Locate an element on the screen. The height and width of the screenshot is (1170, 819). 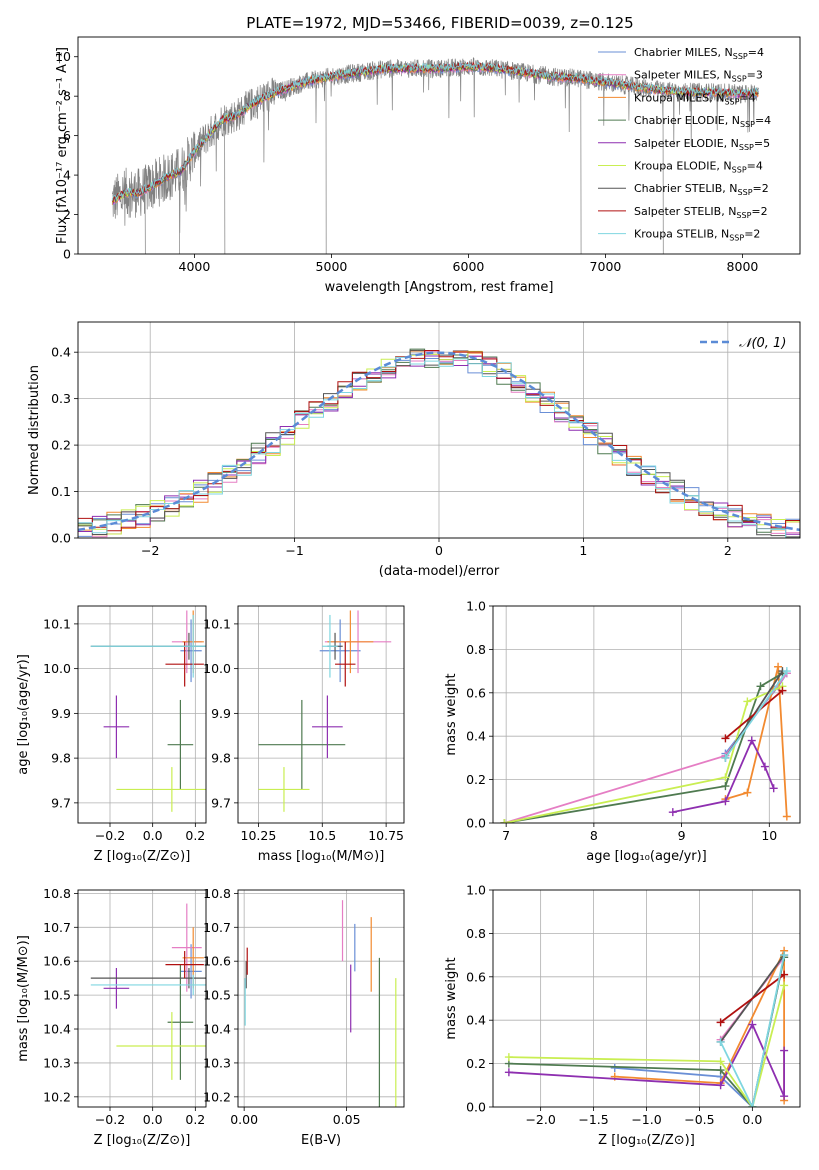
legend-text: Salpeter MILES, N is located at coordinates (683, 75).